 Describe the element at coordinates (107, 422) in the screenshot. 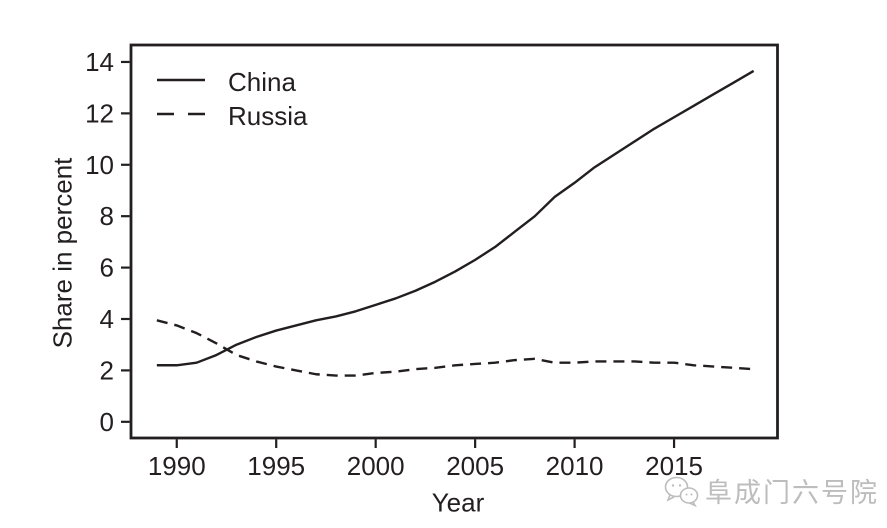

I see `y-tick-label: 0` at that location.